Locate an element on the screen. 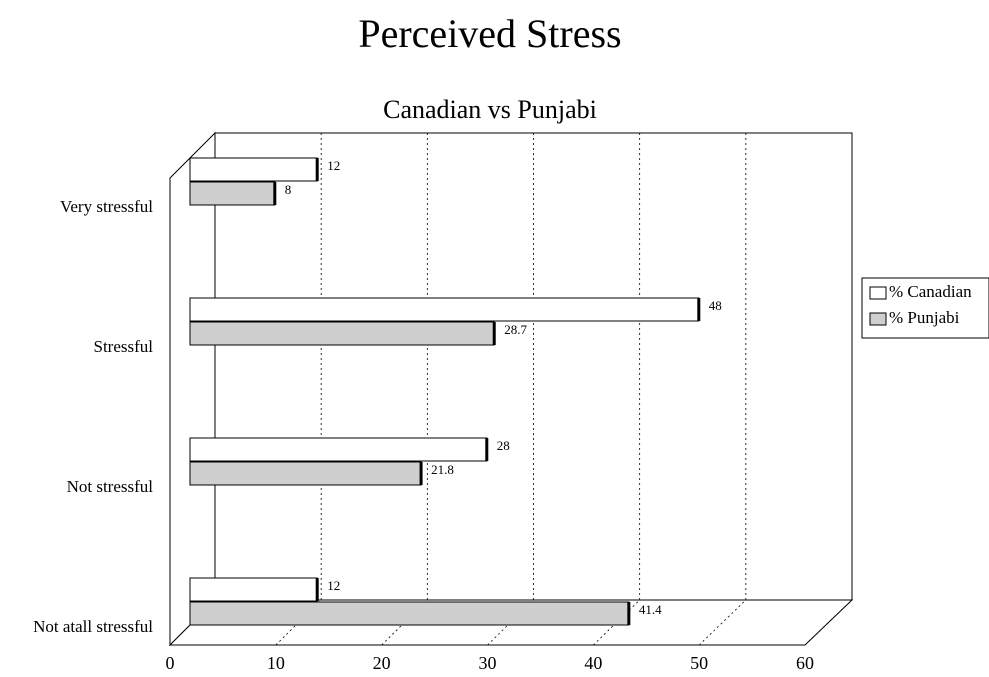 The image size is (989, 677). data-label: 8 is located at coordinates (288, 189).